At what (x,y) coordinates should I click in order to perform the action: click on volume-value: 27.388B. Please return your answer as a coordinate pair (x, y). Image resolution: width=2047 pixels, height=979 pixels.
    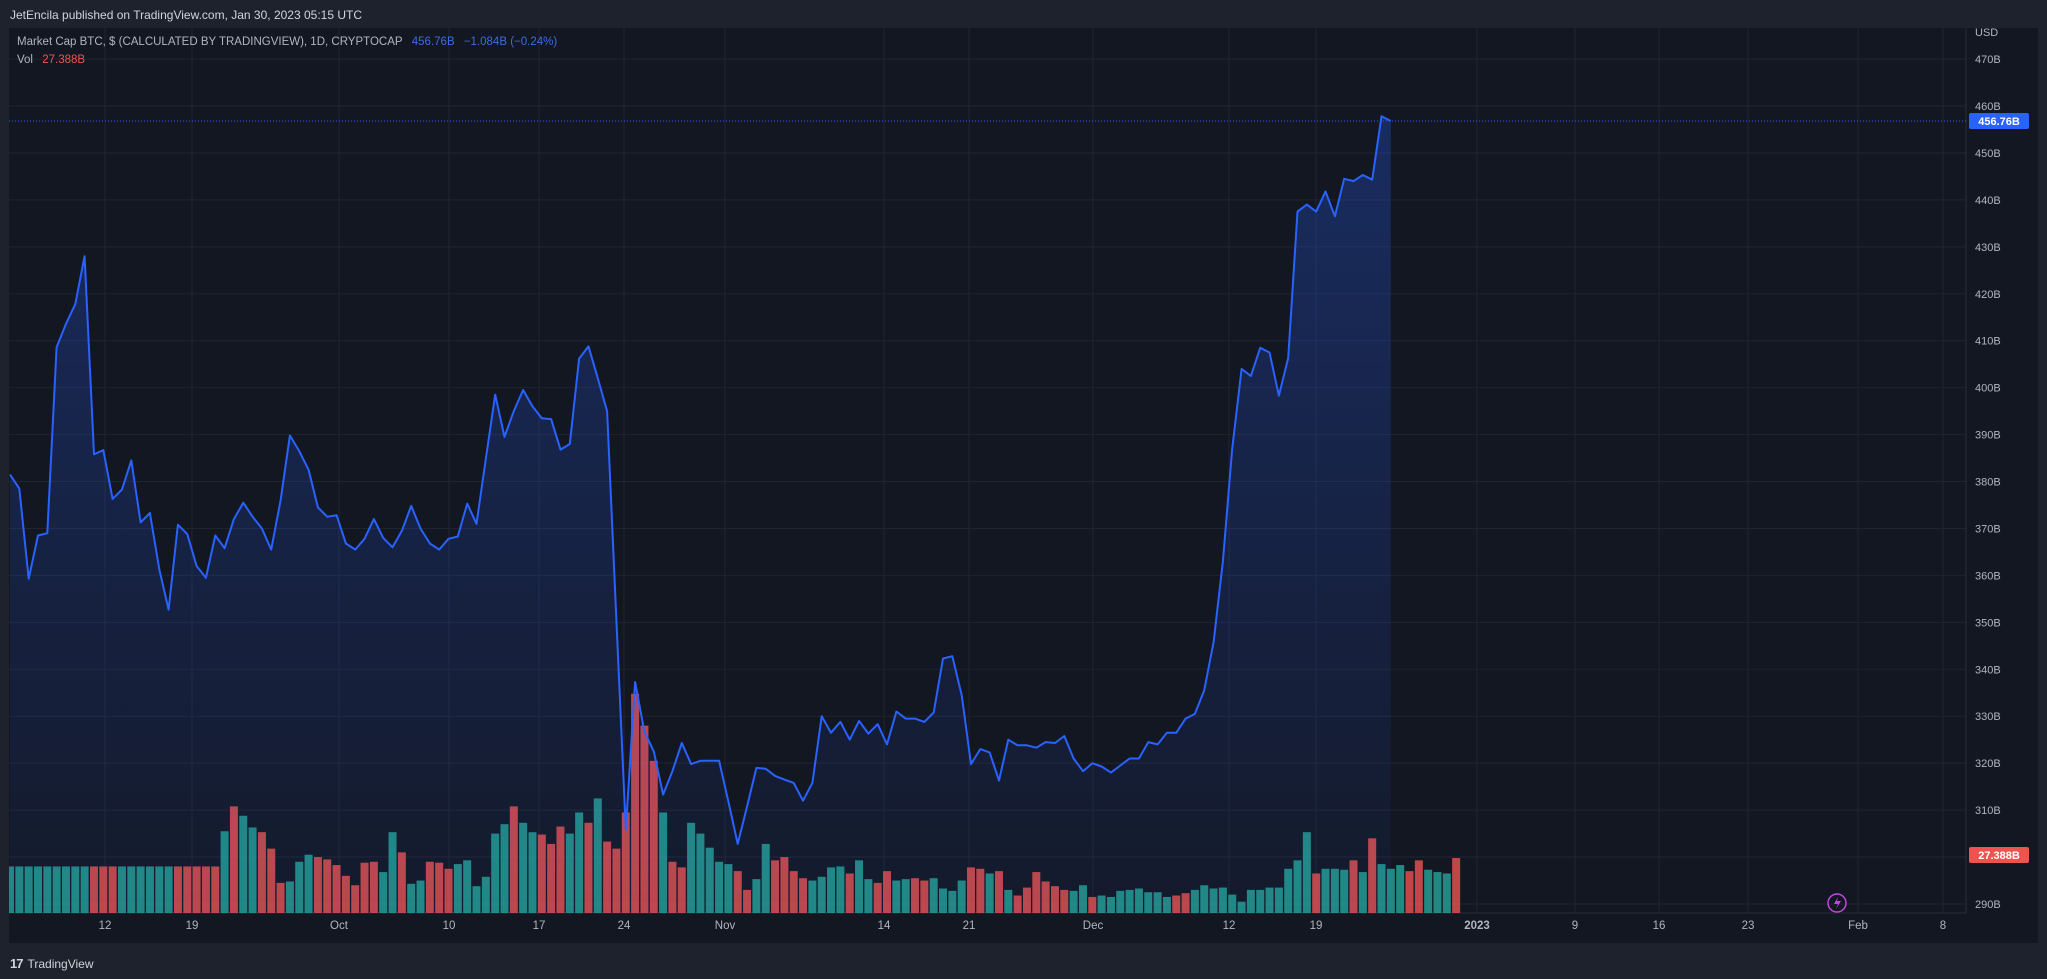
    Looking at the image, I should click on (64, 60).